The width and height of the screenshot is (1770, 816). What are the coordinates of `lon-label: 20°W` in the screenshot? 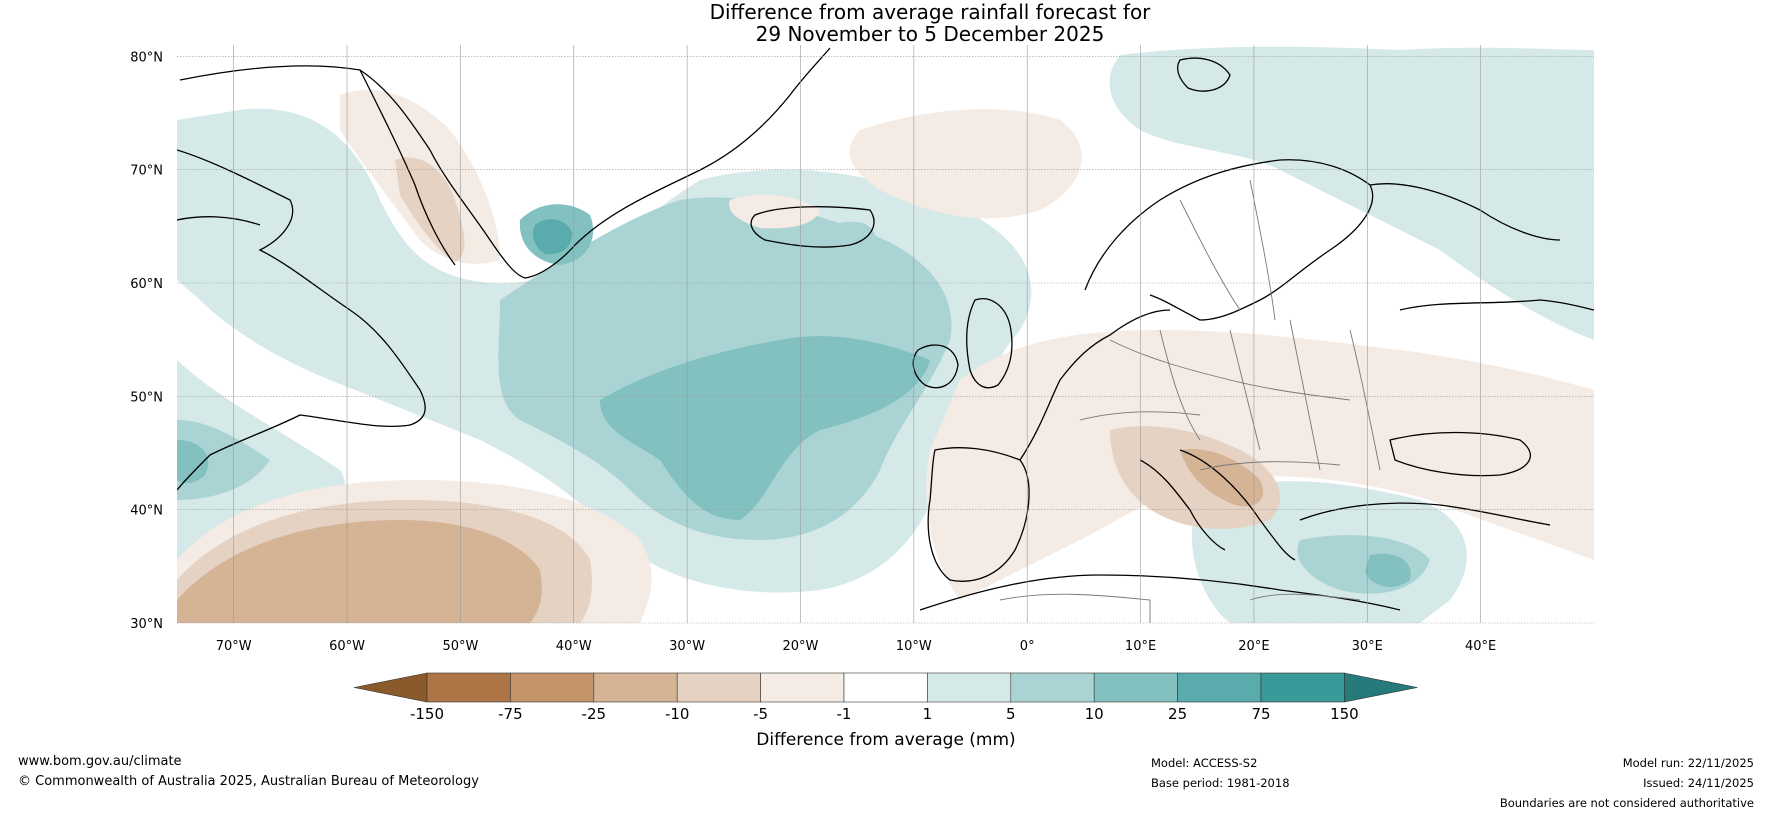 It's located at (801, 646).